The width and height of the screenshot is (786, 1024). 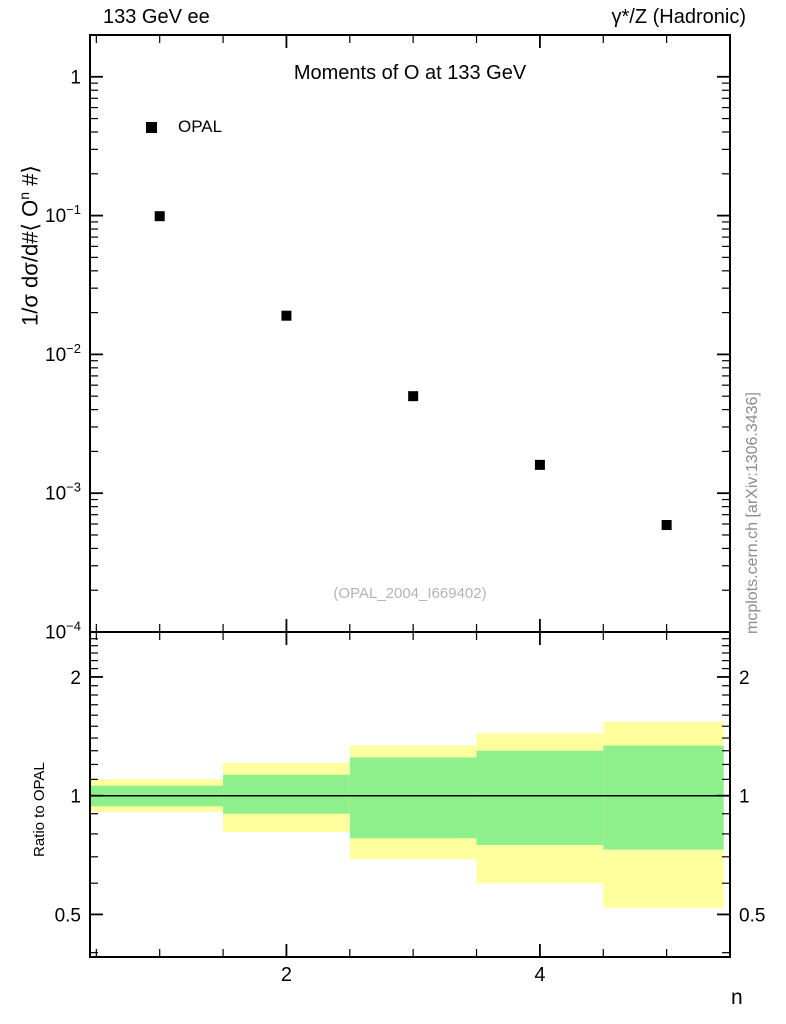 I want to click on main-y-axis-label: 1/σ dσ/d#⟨ On #⟩, so click(x=29, y=245).